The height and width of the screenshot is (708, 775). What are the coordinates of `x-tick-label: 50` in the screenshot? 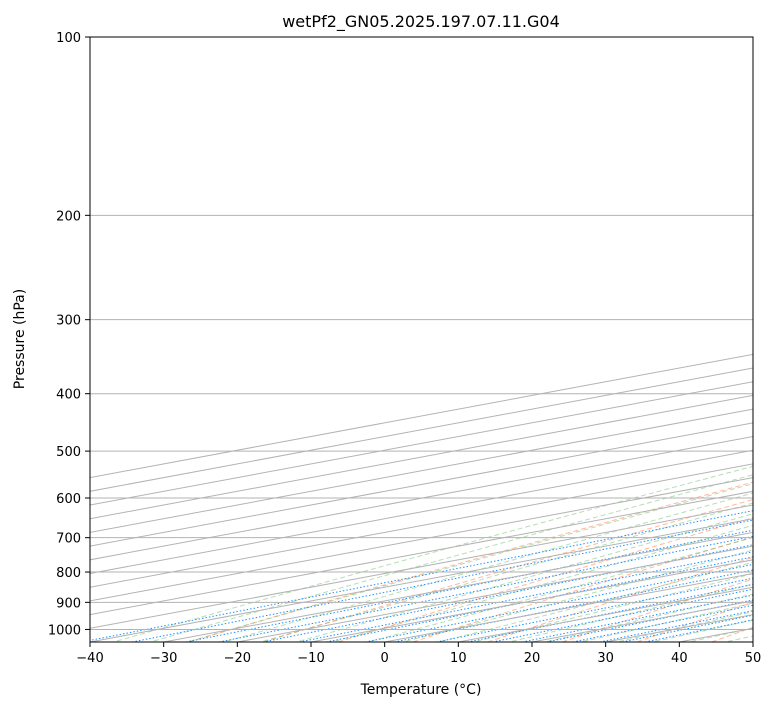 It's located at (753, 658).